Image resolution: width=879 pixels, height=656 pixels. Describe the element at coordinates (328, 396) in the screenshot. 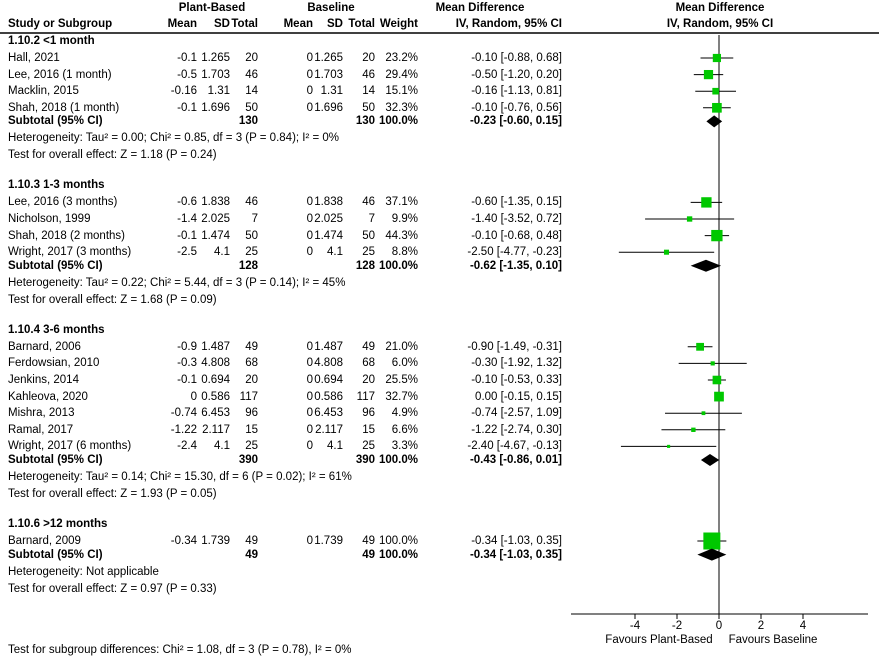

I see `study-cell: 0.586` at that location.